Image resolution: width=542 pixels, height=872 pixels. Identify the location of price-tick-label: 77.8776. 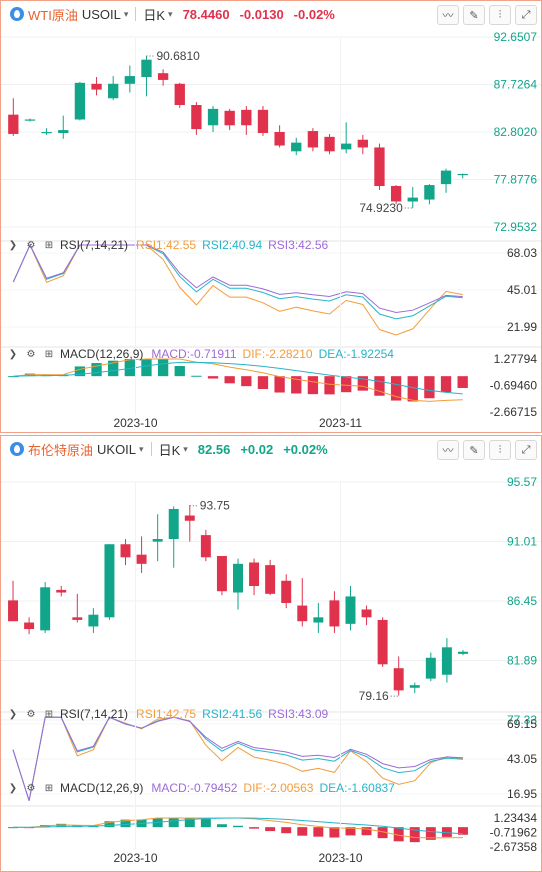
(516, 180).